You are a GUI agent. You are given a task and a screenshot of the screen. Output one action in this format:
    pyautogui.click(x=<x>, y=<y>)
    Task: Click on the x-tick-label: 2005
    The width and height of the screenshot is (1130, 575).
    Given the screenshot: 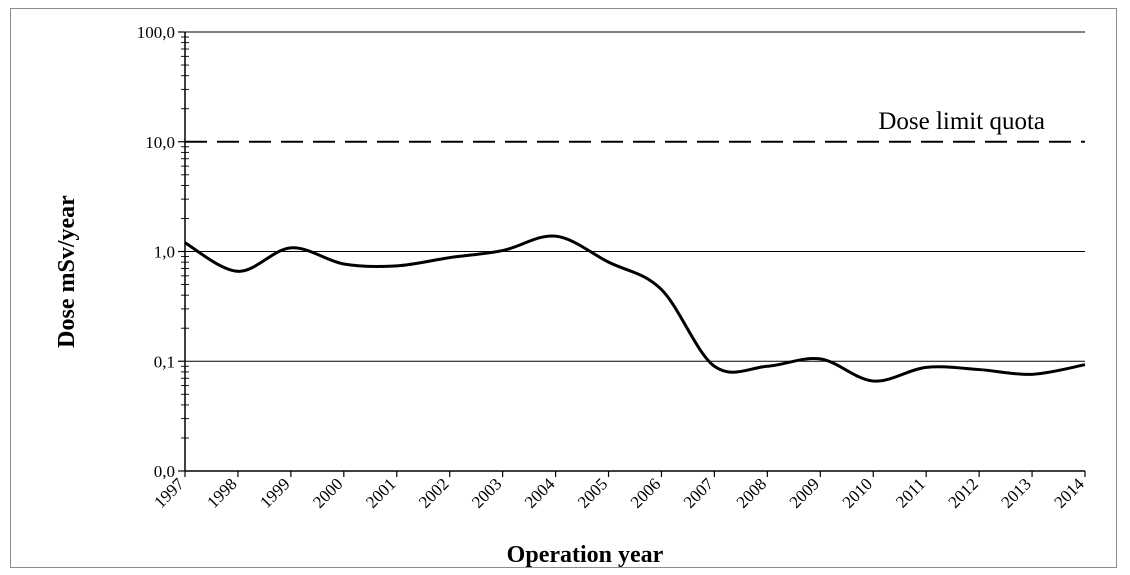 What is the action you would take?
    pyautogui.click(x=592, y=492)
    